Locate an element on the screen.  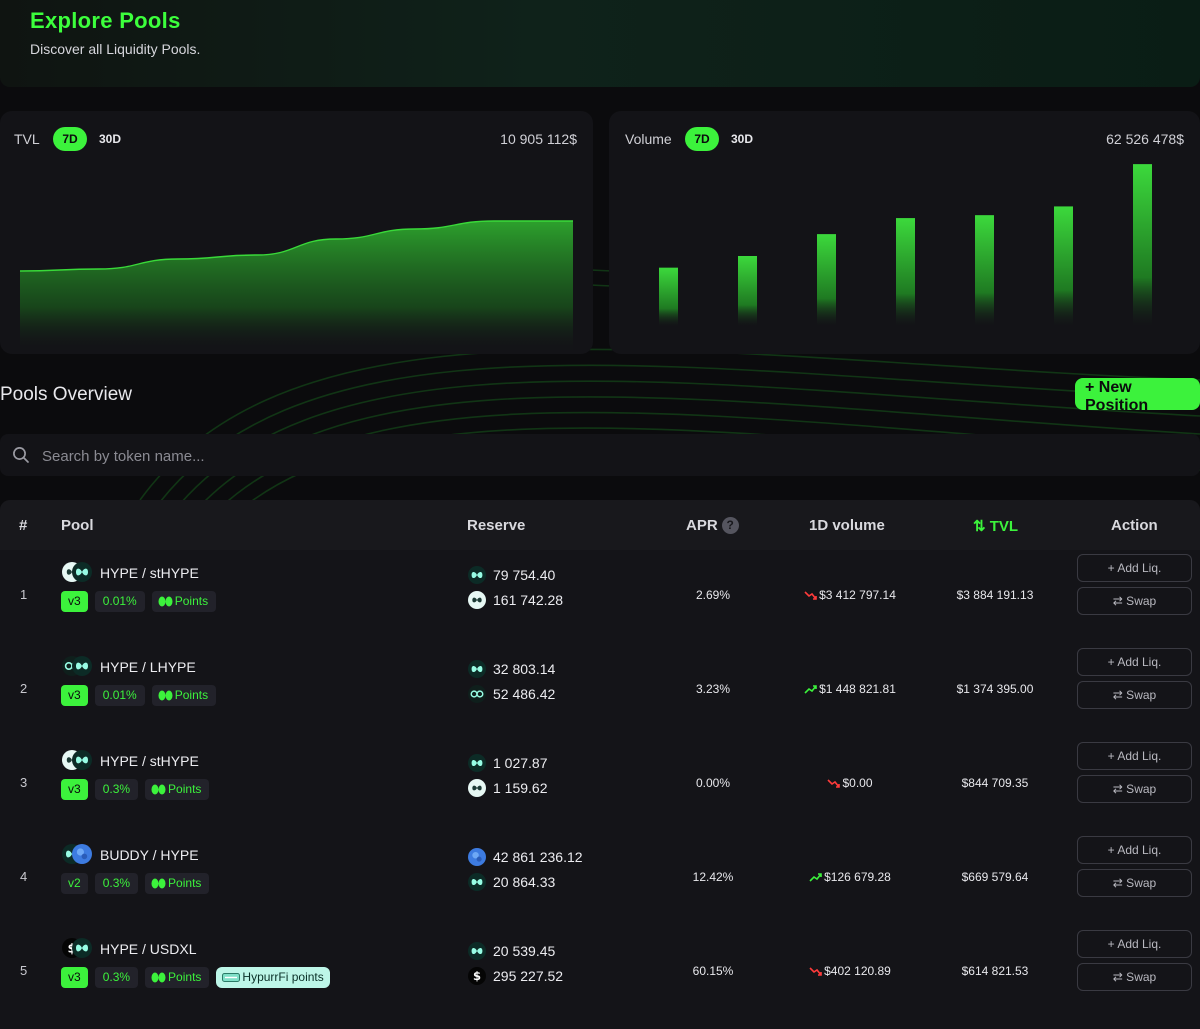
tvl-range-30d: 30D is located at coordinates (109, 139).